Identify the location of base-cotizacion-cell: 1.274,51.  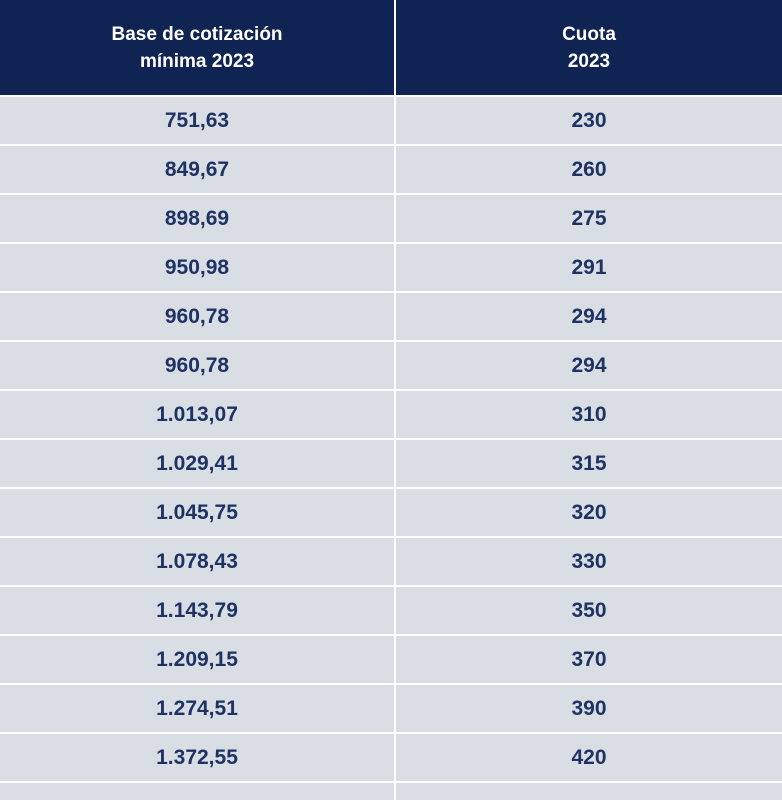
(197, 708).